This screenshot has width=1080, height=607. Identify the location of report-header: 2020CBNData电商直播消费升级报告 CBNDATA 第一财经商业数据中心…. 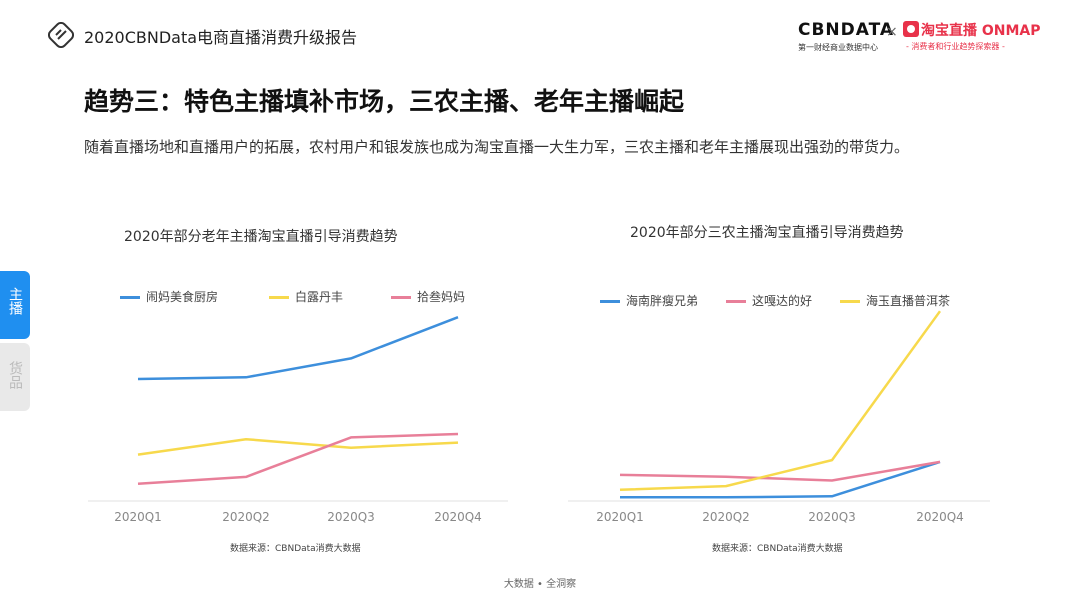
(540, 35).